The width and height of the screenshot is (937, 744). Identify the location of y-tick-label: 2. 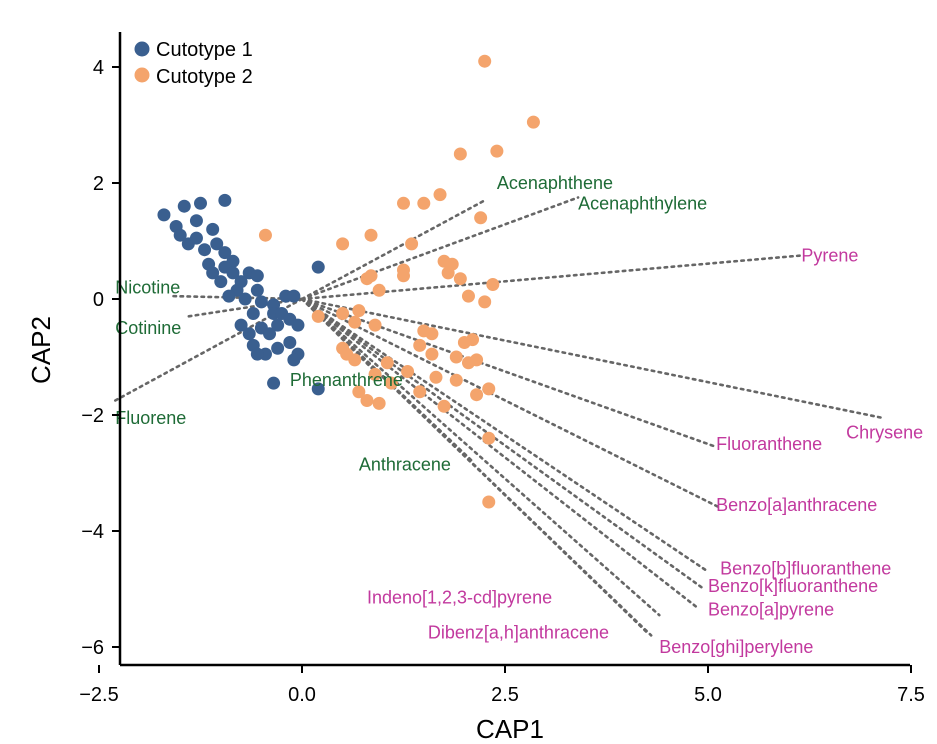
(98, 184).